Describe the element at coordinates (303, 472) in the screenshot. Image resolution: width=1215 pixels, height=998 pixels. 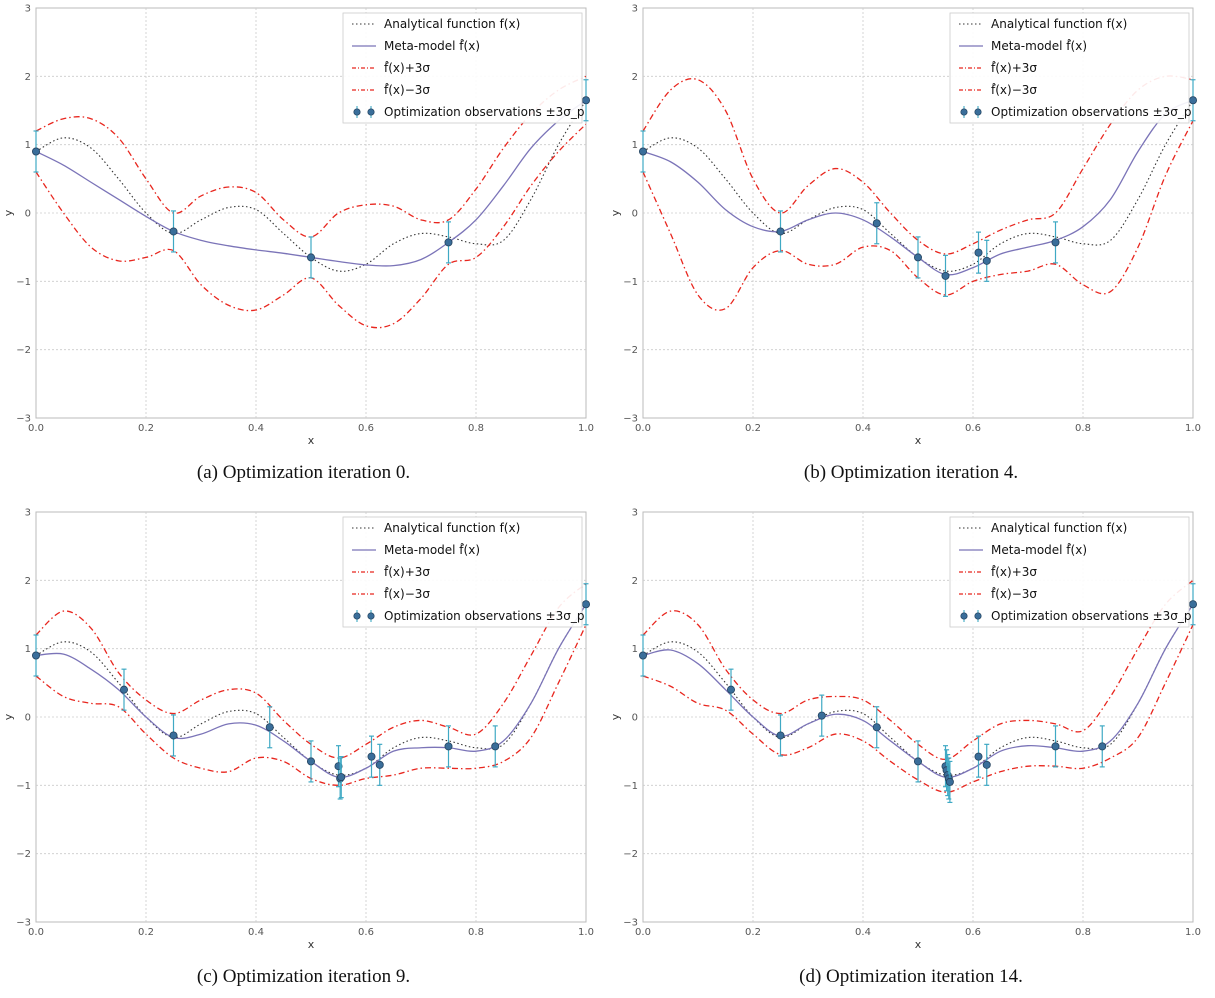
I see `caption-a: (a) Optimization iteration 0.` at that location.